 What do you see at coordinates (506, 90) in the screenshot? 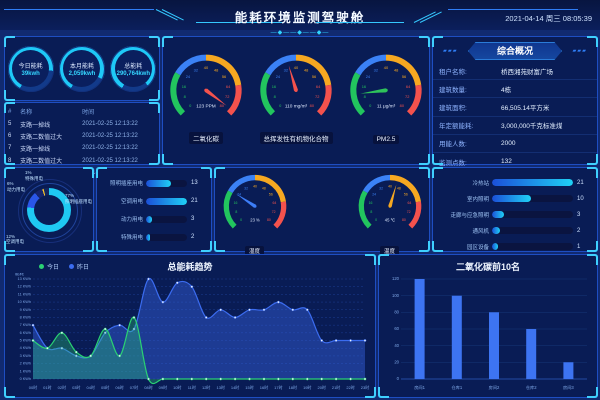
I see `overview-row-value: 4栋` at bounding box center [506, 90].